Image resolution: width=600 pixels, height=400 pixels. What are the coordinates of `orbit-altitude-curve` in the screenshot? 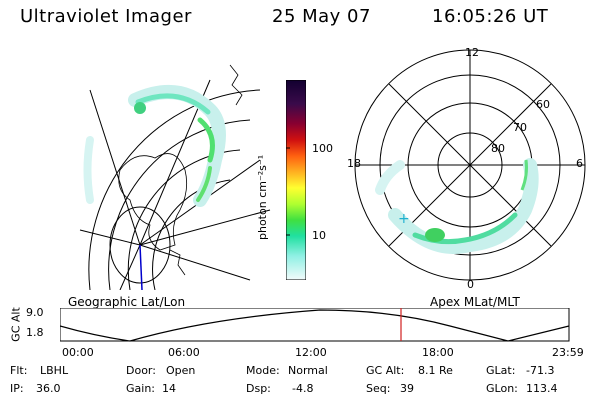 It's located at (315, 325).